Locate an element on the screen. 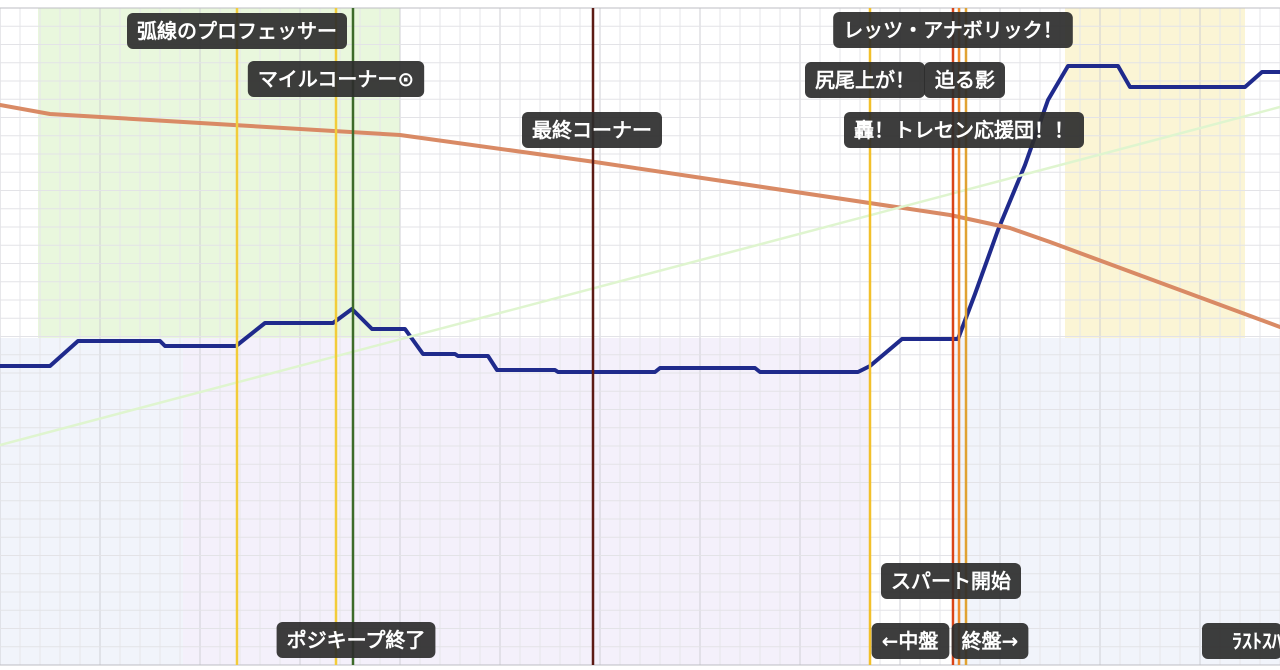 This screenshot has width=1280, height=670. event-label: 轟！トレセン応援団！！ is located at coordinates (964, 130).